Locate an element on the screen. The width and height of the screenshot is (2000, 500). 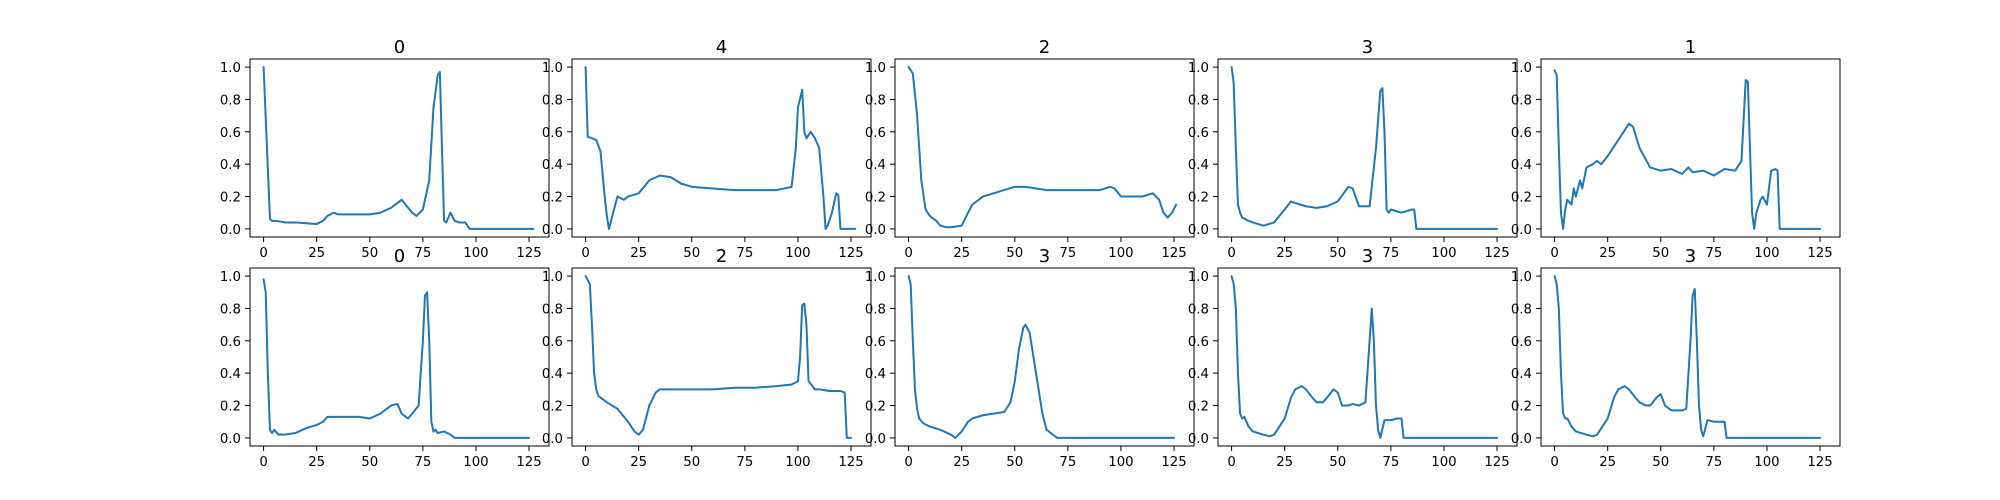
subplot-title: 0 is located at coordinates (399, 256).